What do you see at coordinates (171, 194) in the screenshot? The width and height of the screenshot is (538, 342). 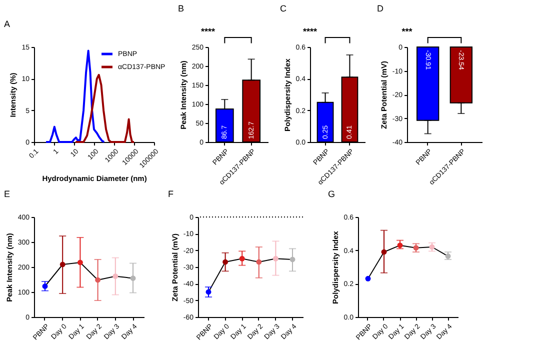 I see `chart-title: F` at bounding box center [171, 194].